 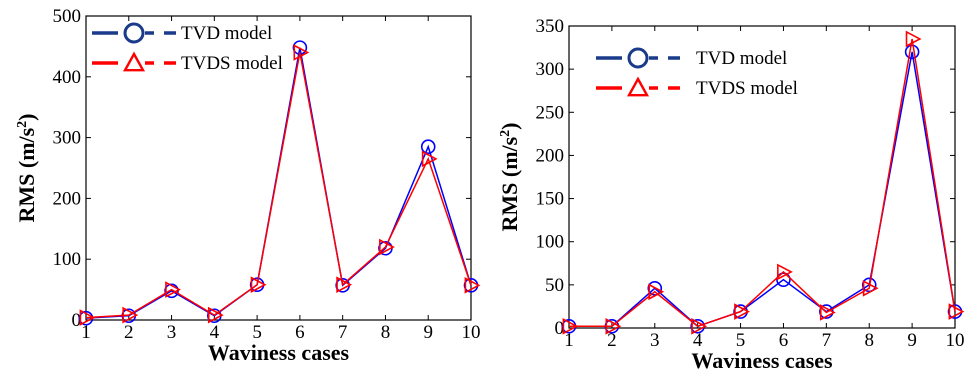 What do you see at coordinates (550, 26) in the screenshot?
I see `y-tick-label: 350` at bounding box center [550, 26].